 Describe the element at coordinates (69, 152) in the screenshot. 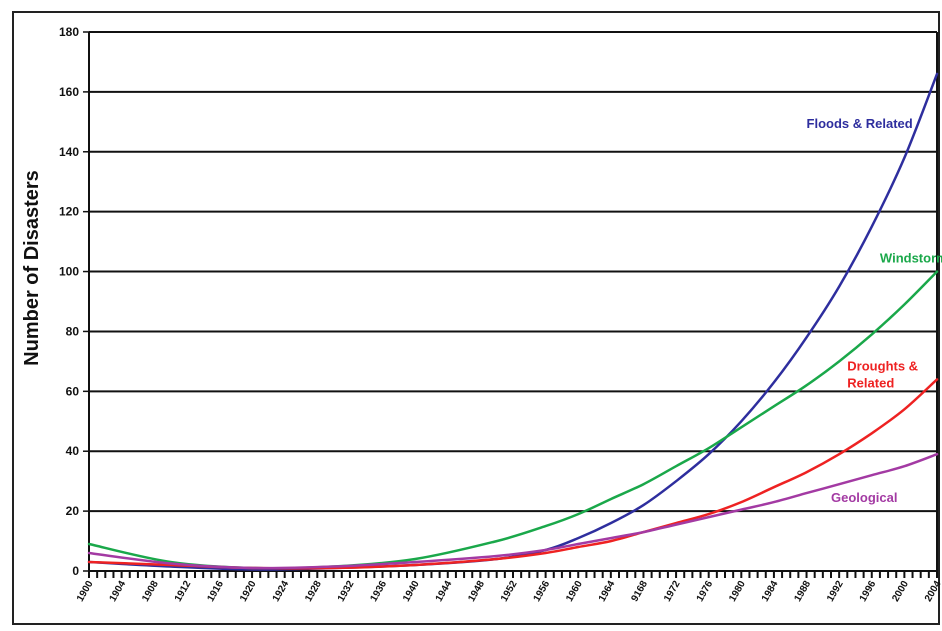

I see `y-tick-label: 140` at that location.